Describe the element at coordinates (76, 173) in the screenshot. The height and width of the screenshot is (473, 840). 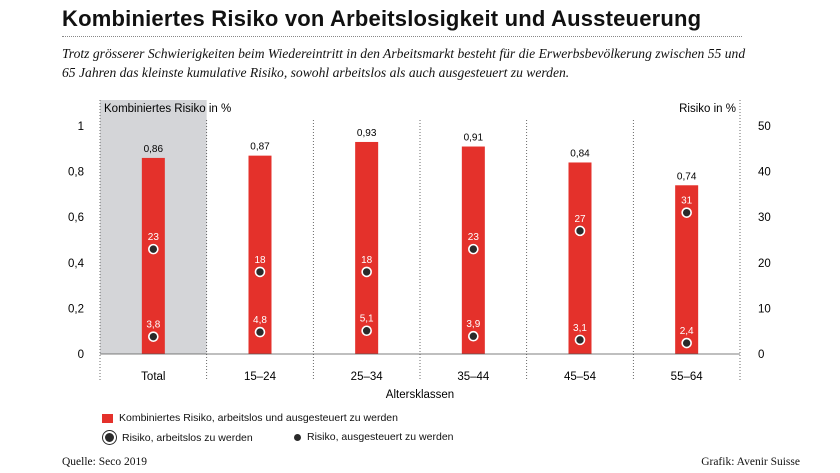
I see `y-tick-label-left: 0,8` at that location.